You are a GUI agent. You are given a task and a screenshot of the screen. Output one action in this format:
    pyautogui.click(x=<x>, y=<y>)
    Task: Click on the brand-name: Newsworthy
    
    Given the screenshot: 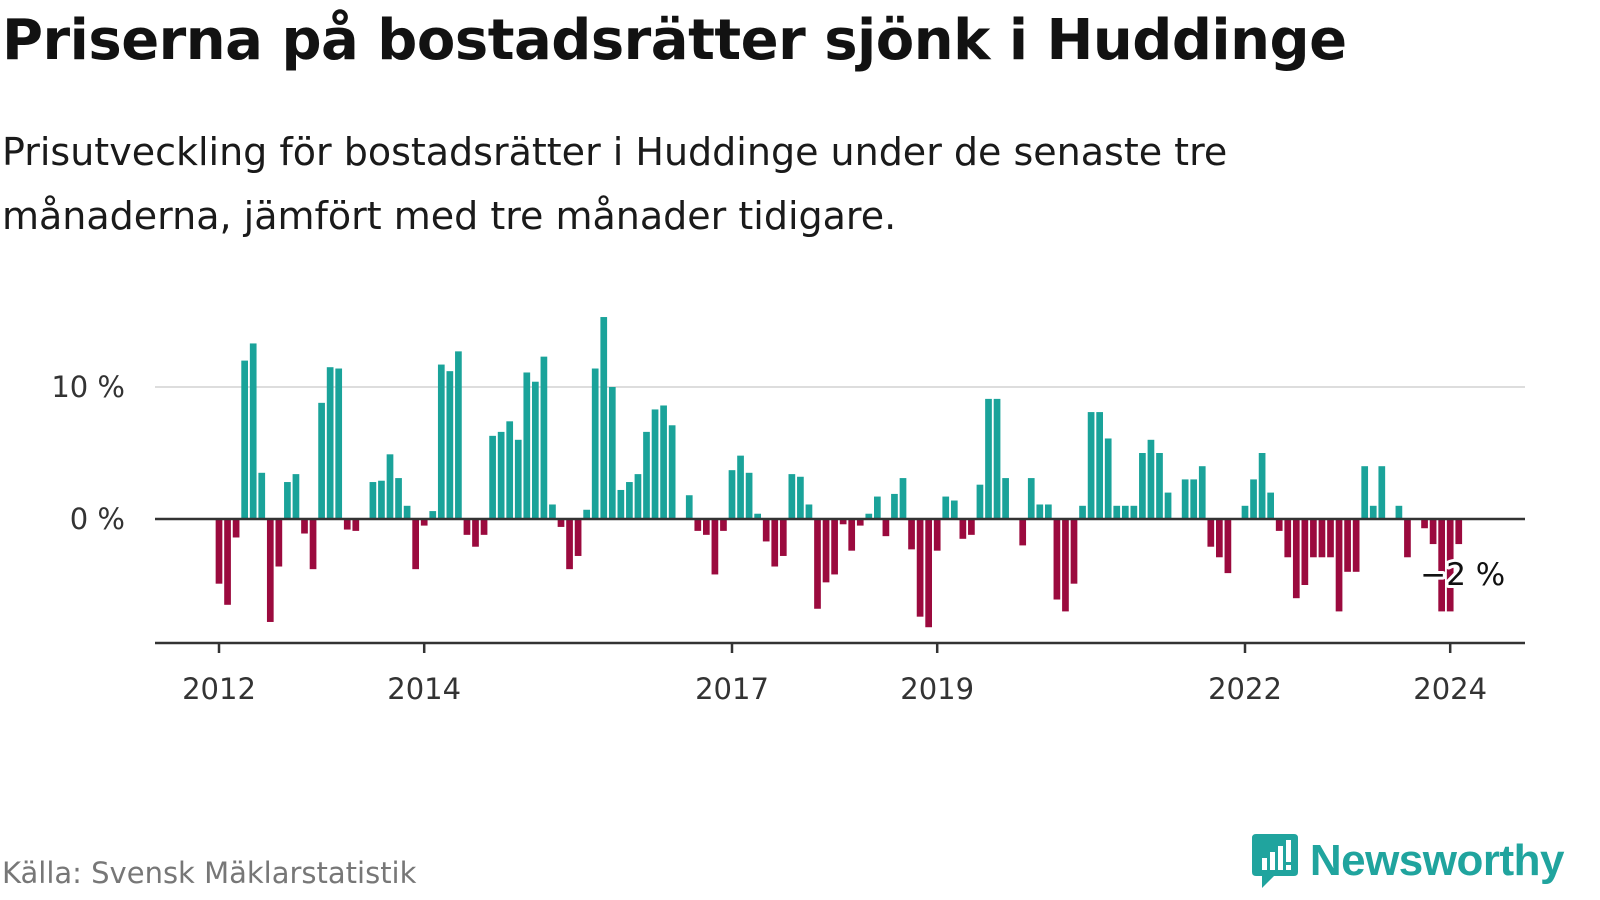 What is the action you would take?
    pyautogui.click(x=1437, y=860)
    